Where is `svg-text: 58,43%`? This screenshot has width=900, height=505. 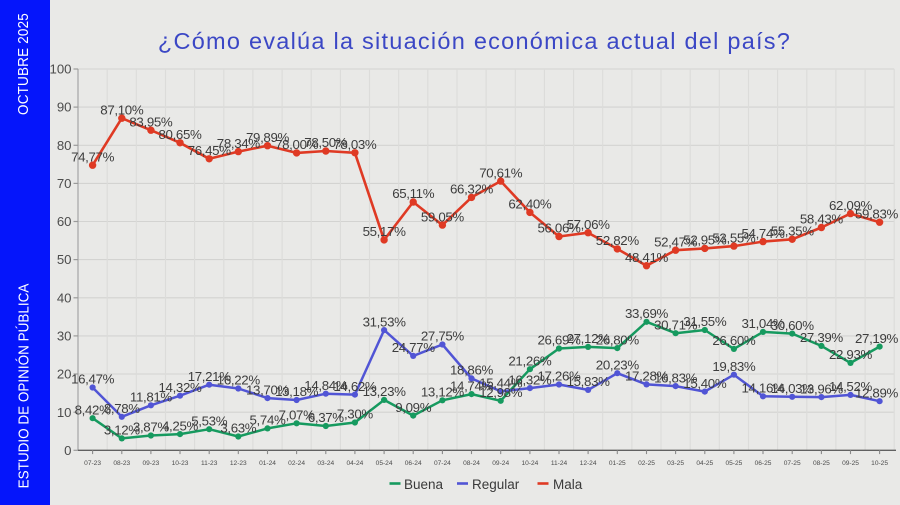 svg-text: 58,43% is located at coordinates (822, 219).